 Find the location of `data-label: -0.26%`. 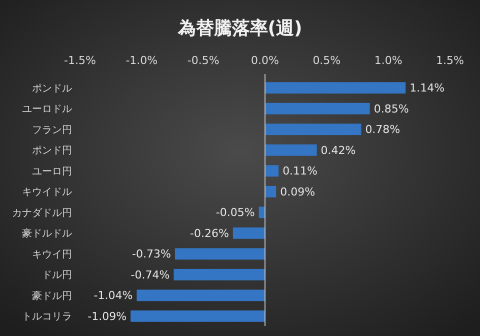

data-label: -0.26% is located at coordinates (209, 233).